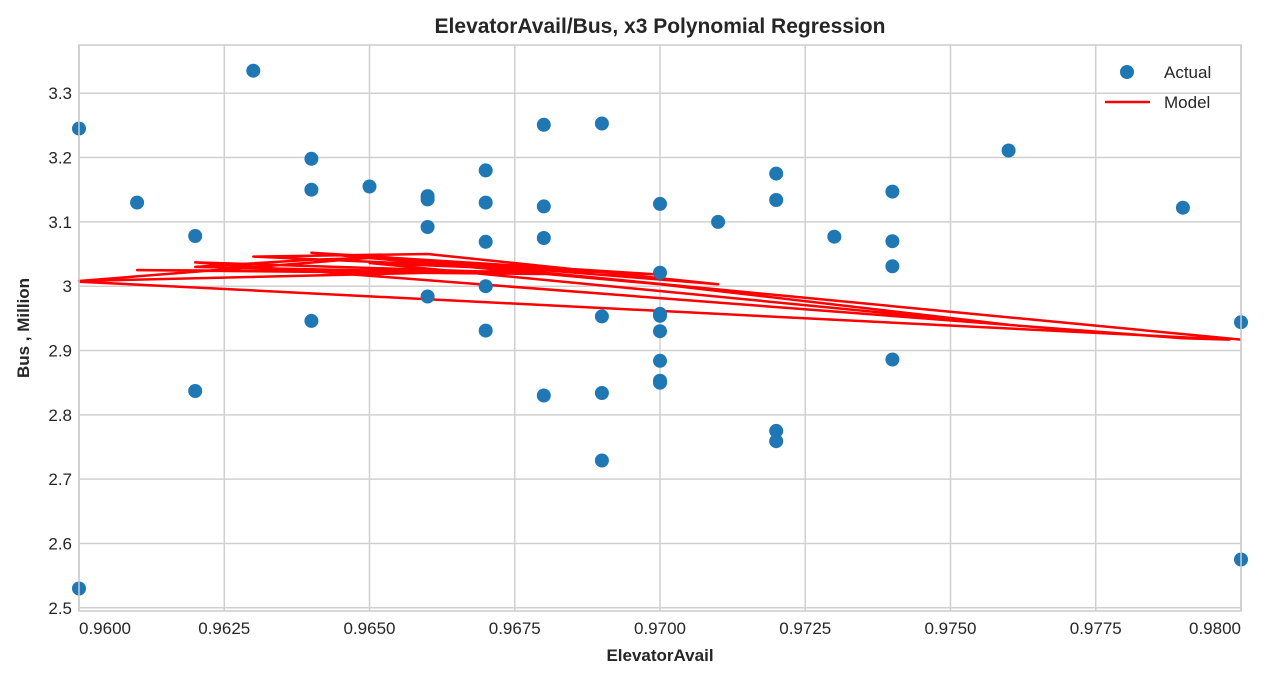 The image size is (1288, 685). I want to click on y-tick-label: 3.3, so click(60, 93).